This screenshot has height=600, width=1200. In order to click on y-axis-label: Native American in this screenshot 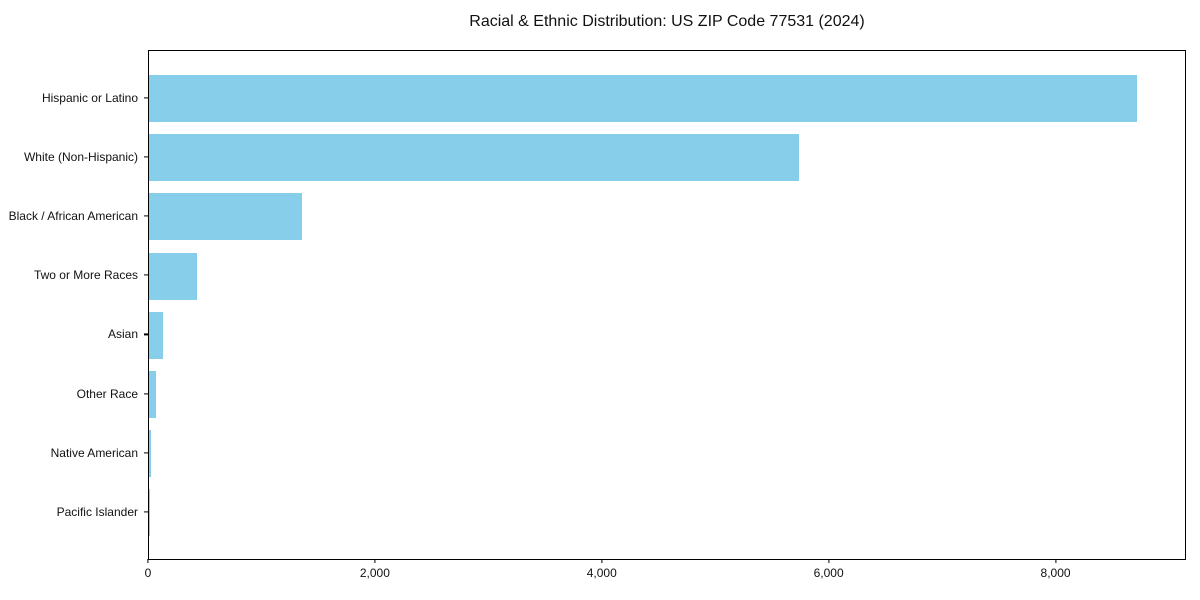, I will do `click(94, 452)`.